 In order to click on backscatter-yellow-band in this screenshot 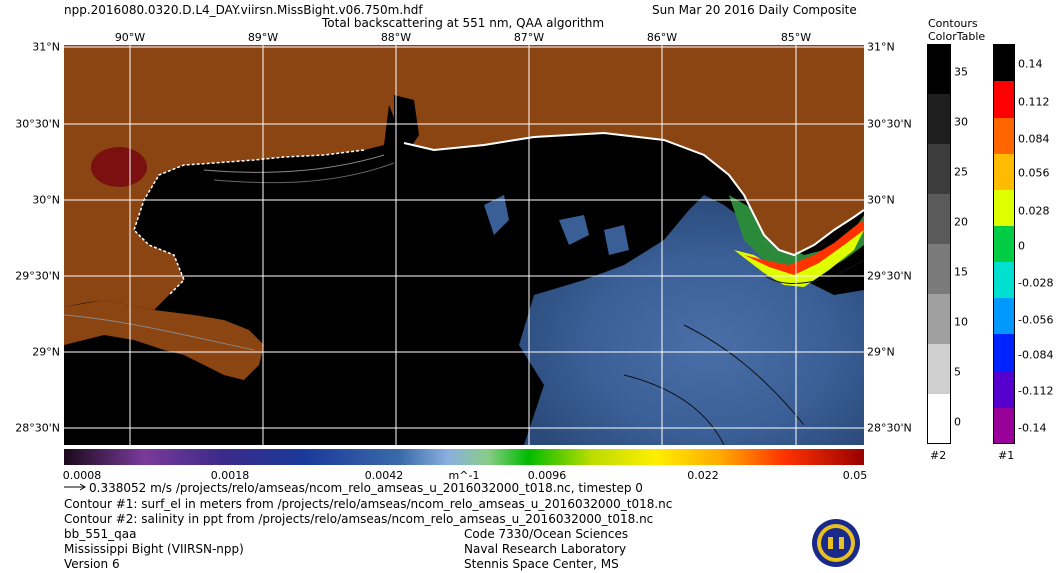, I will do `click(799, 256)`.